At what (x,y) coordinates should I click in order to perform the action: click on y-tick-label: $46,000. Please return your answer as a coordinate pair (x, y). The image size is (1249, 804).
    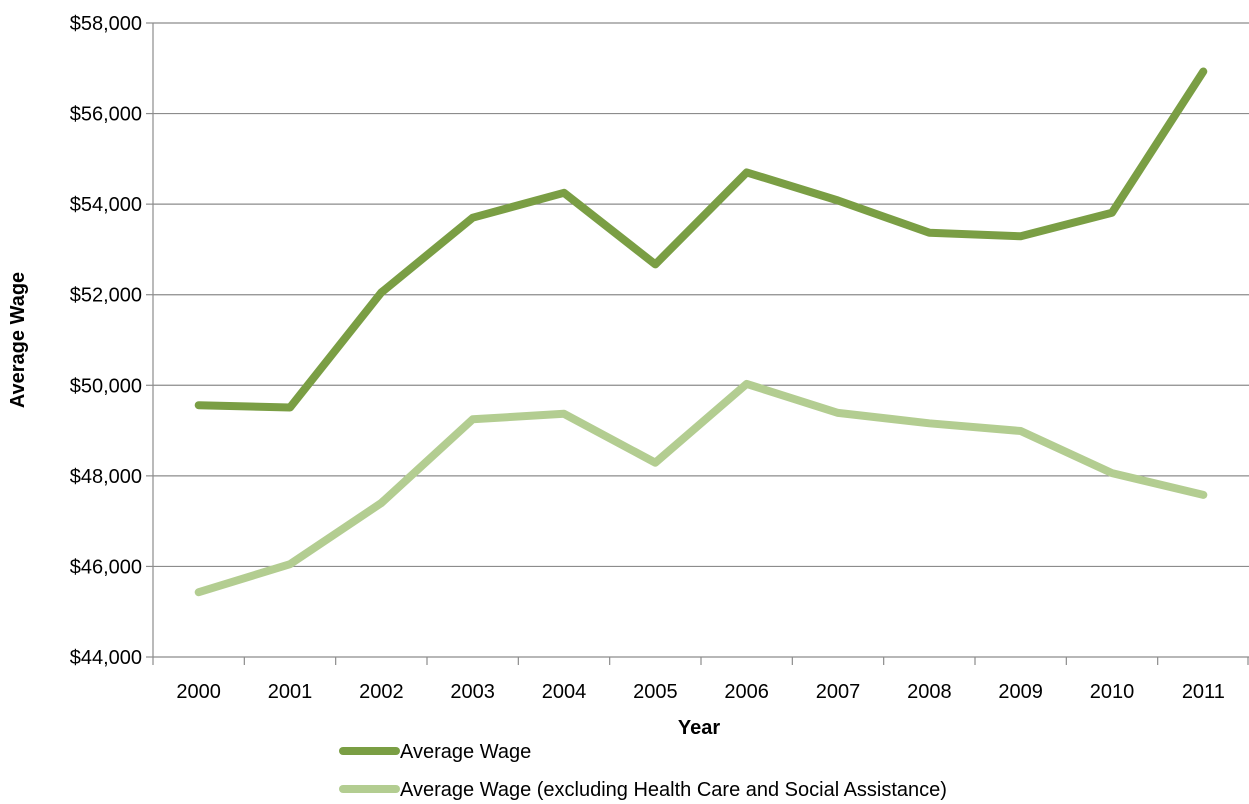
    Looking at the image, I should click on (106, 567).